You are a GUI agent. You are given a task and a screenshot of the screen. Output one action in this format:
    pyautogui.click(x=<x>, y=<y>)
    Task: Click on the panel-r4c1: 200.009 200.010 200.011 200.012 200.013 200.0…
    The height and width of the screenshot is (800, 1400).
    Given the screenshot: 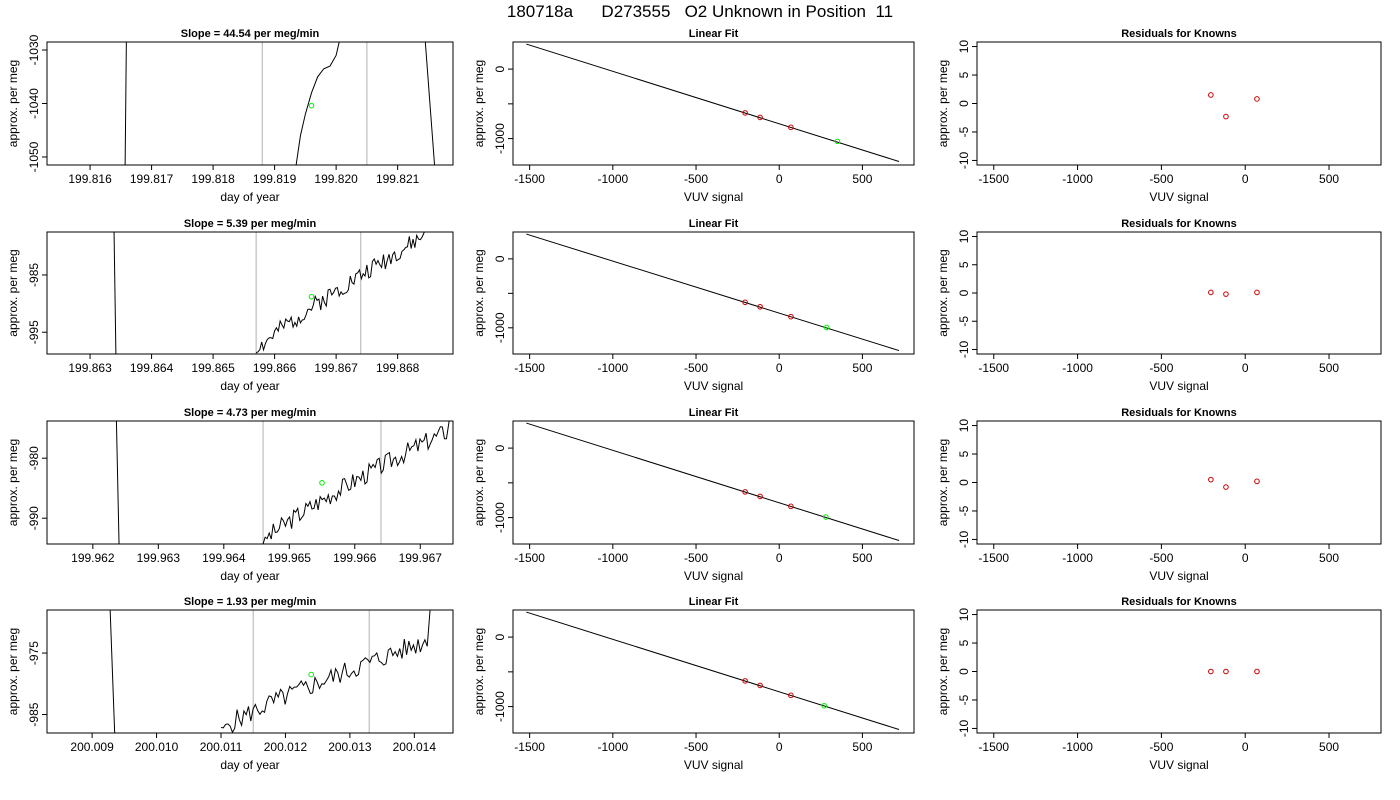 What is the action you would take?
    pyautogui.click(x=230, y=684)
    